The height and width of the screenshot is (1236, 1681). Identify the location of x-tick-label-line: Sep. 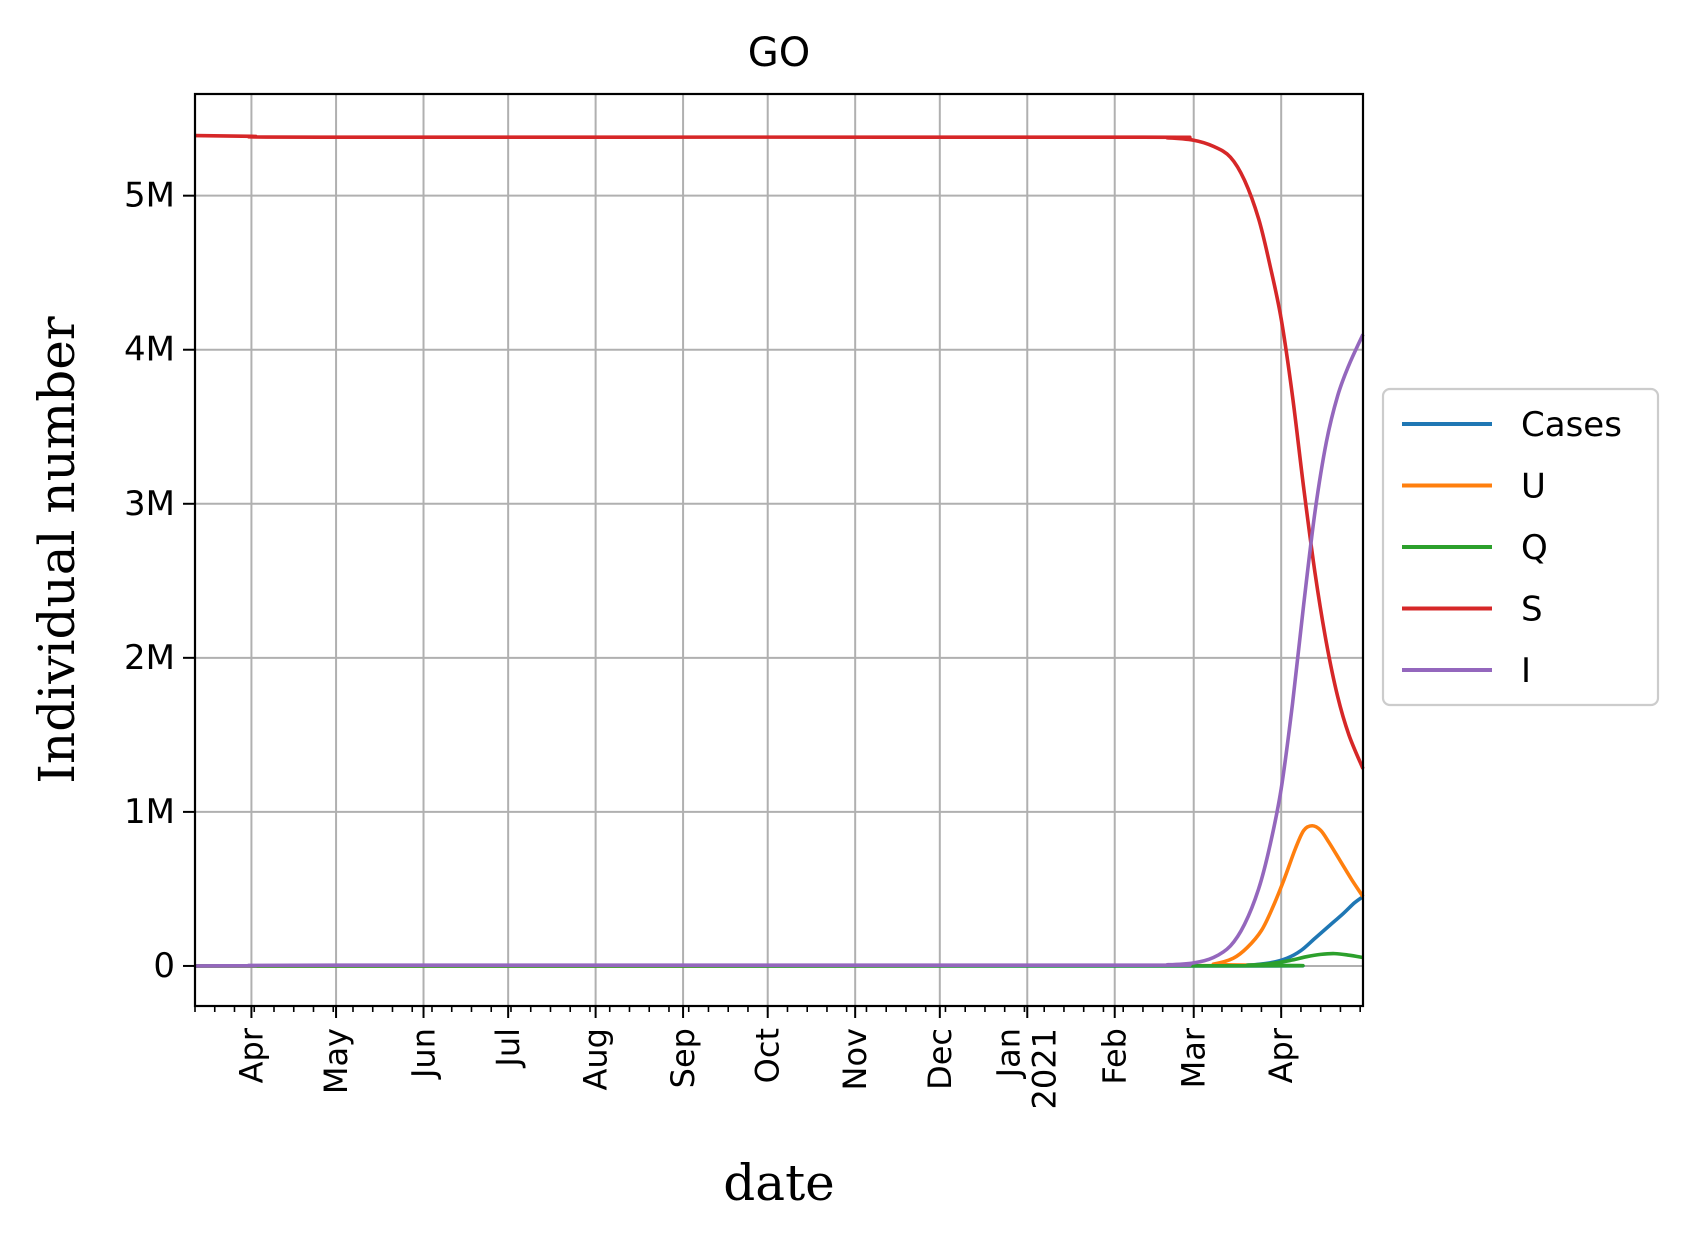
(683, 1058).